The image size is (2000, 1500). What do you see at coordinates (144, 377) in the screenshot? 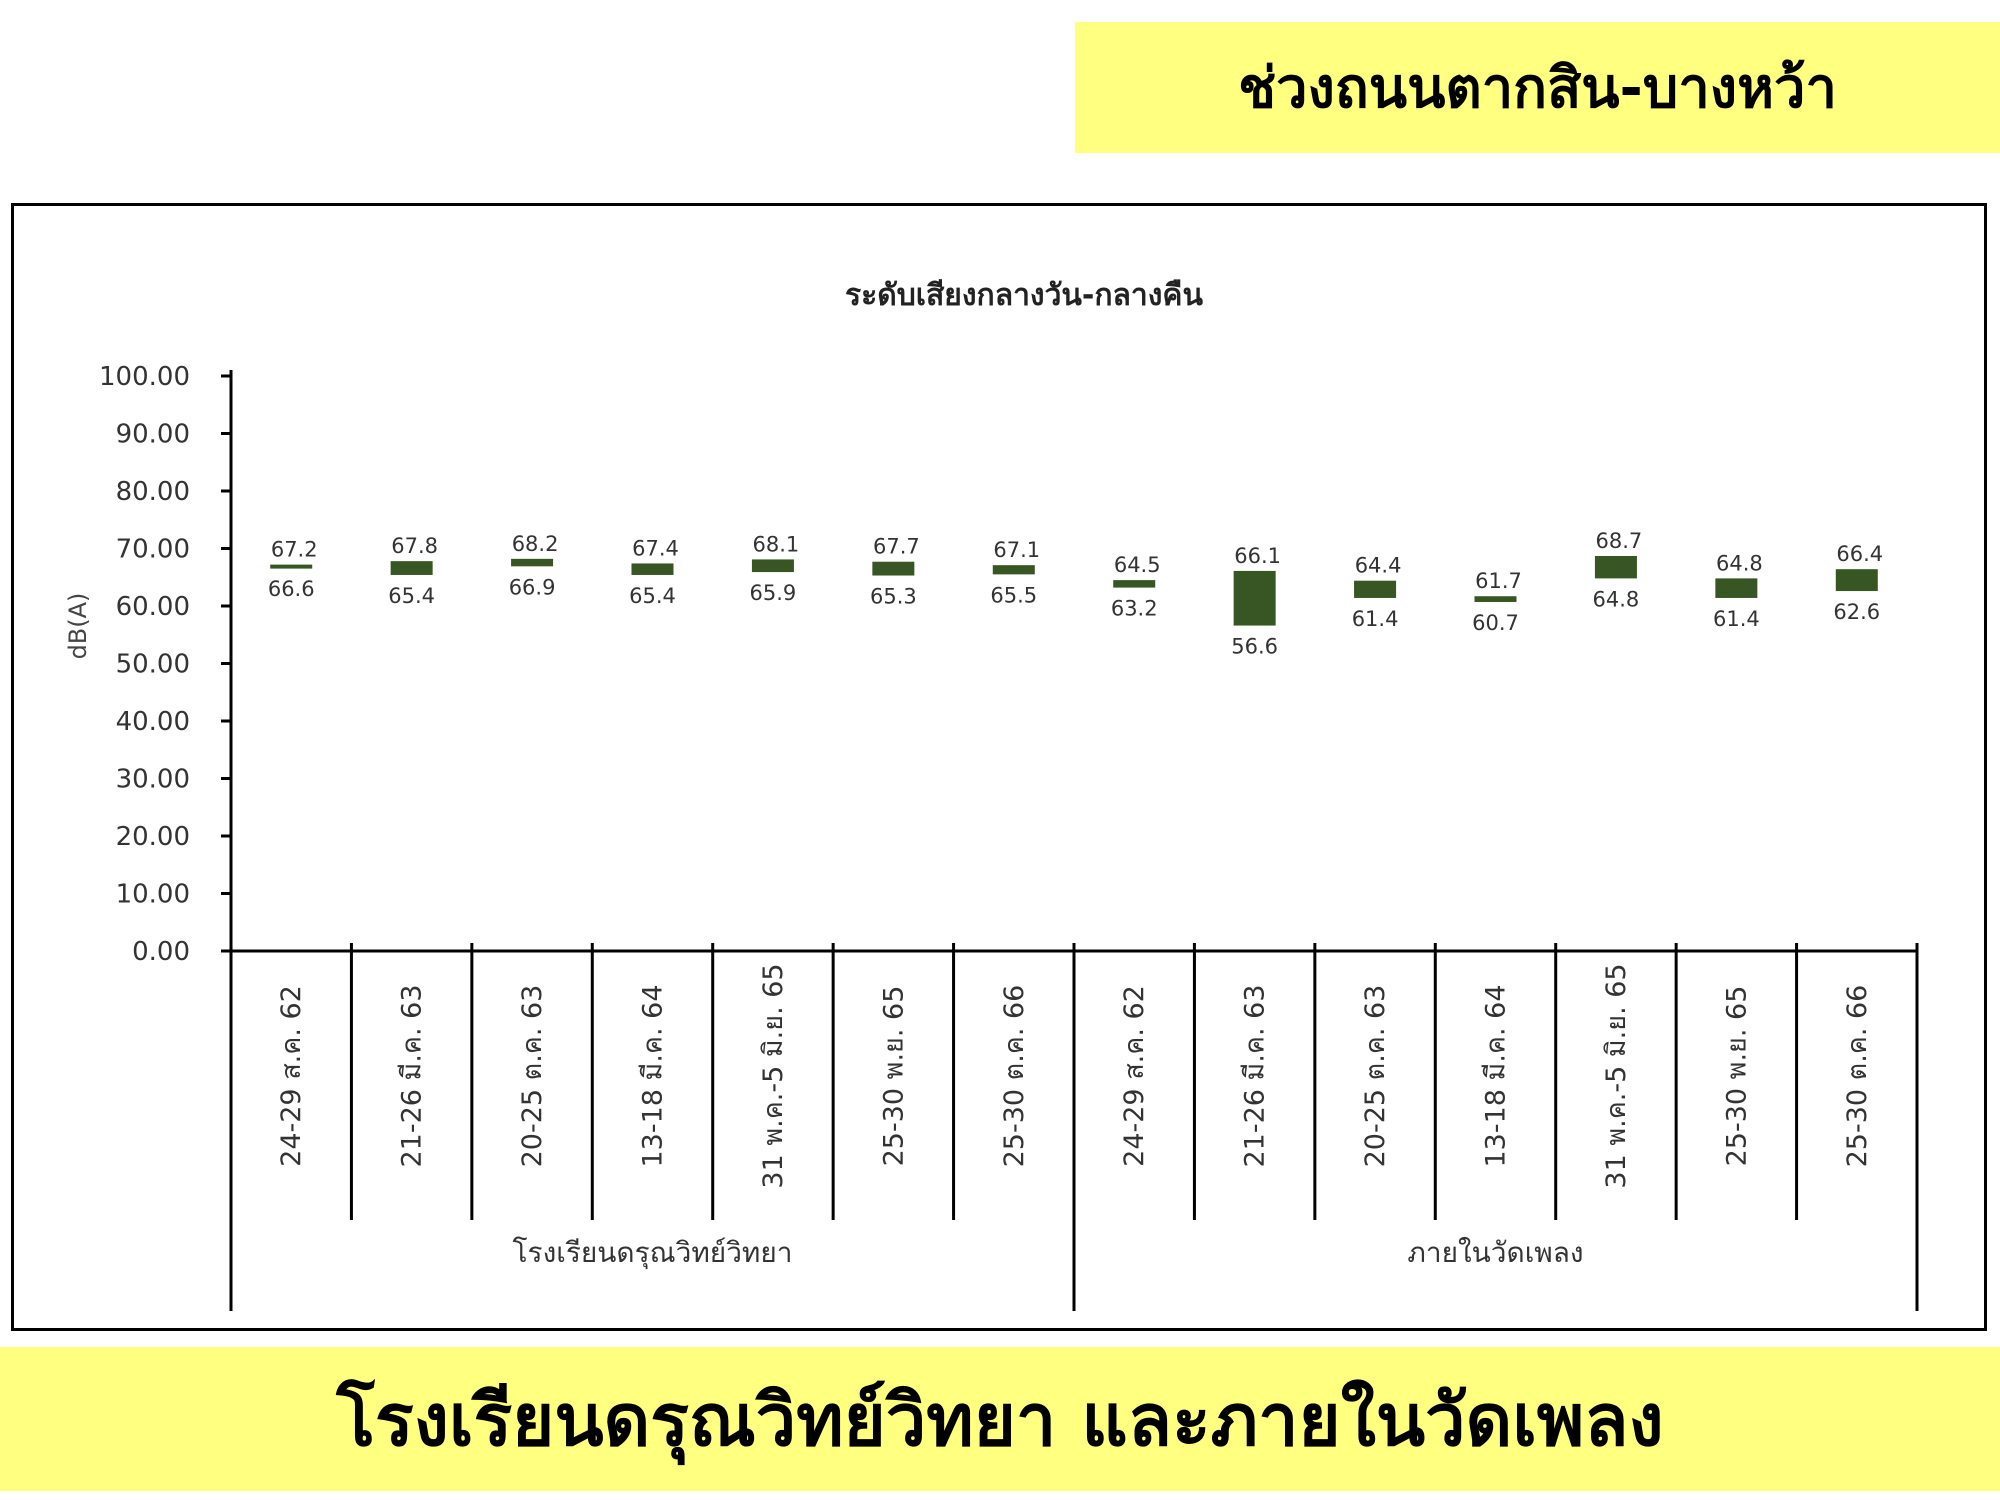
I see `y-tick-label: 100.00` at bounding box center [144, 377].